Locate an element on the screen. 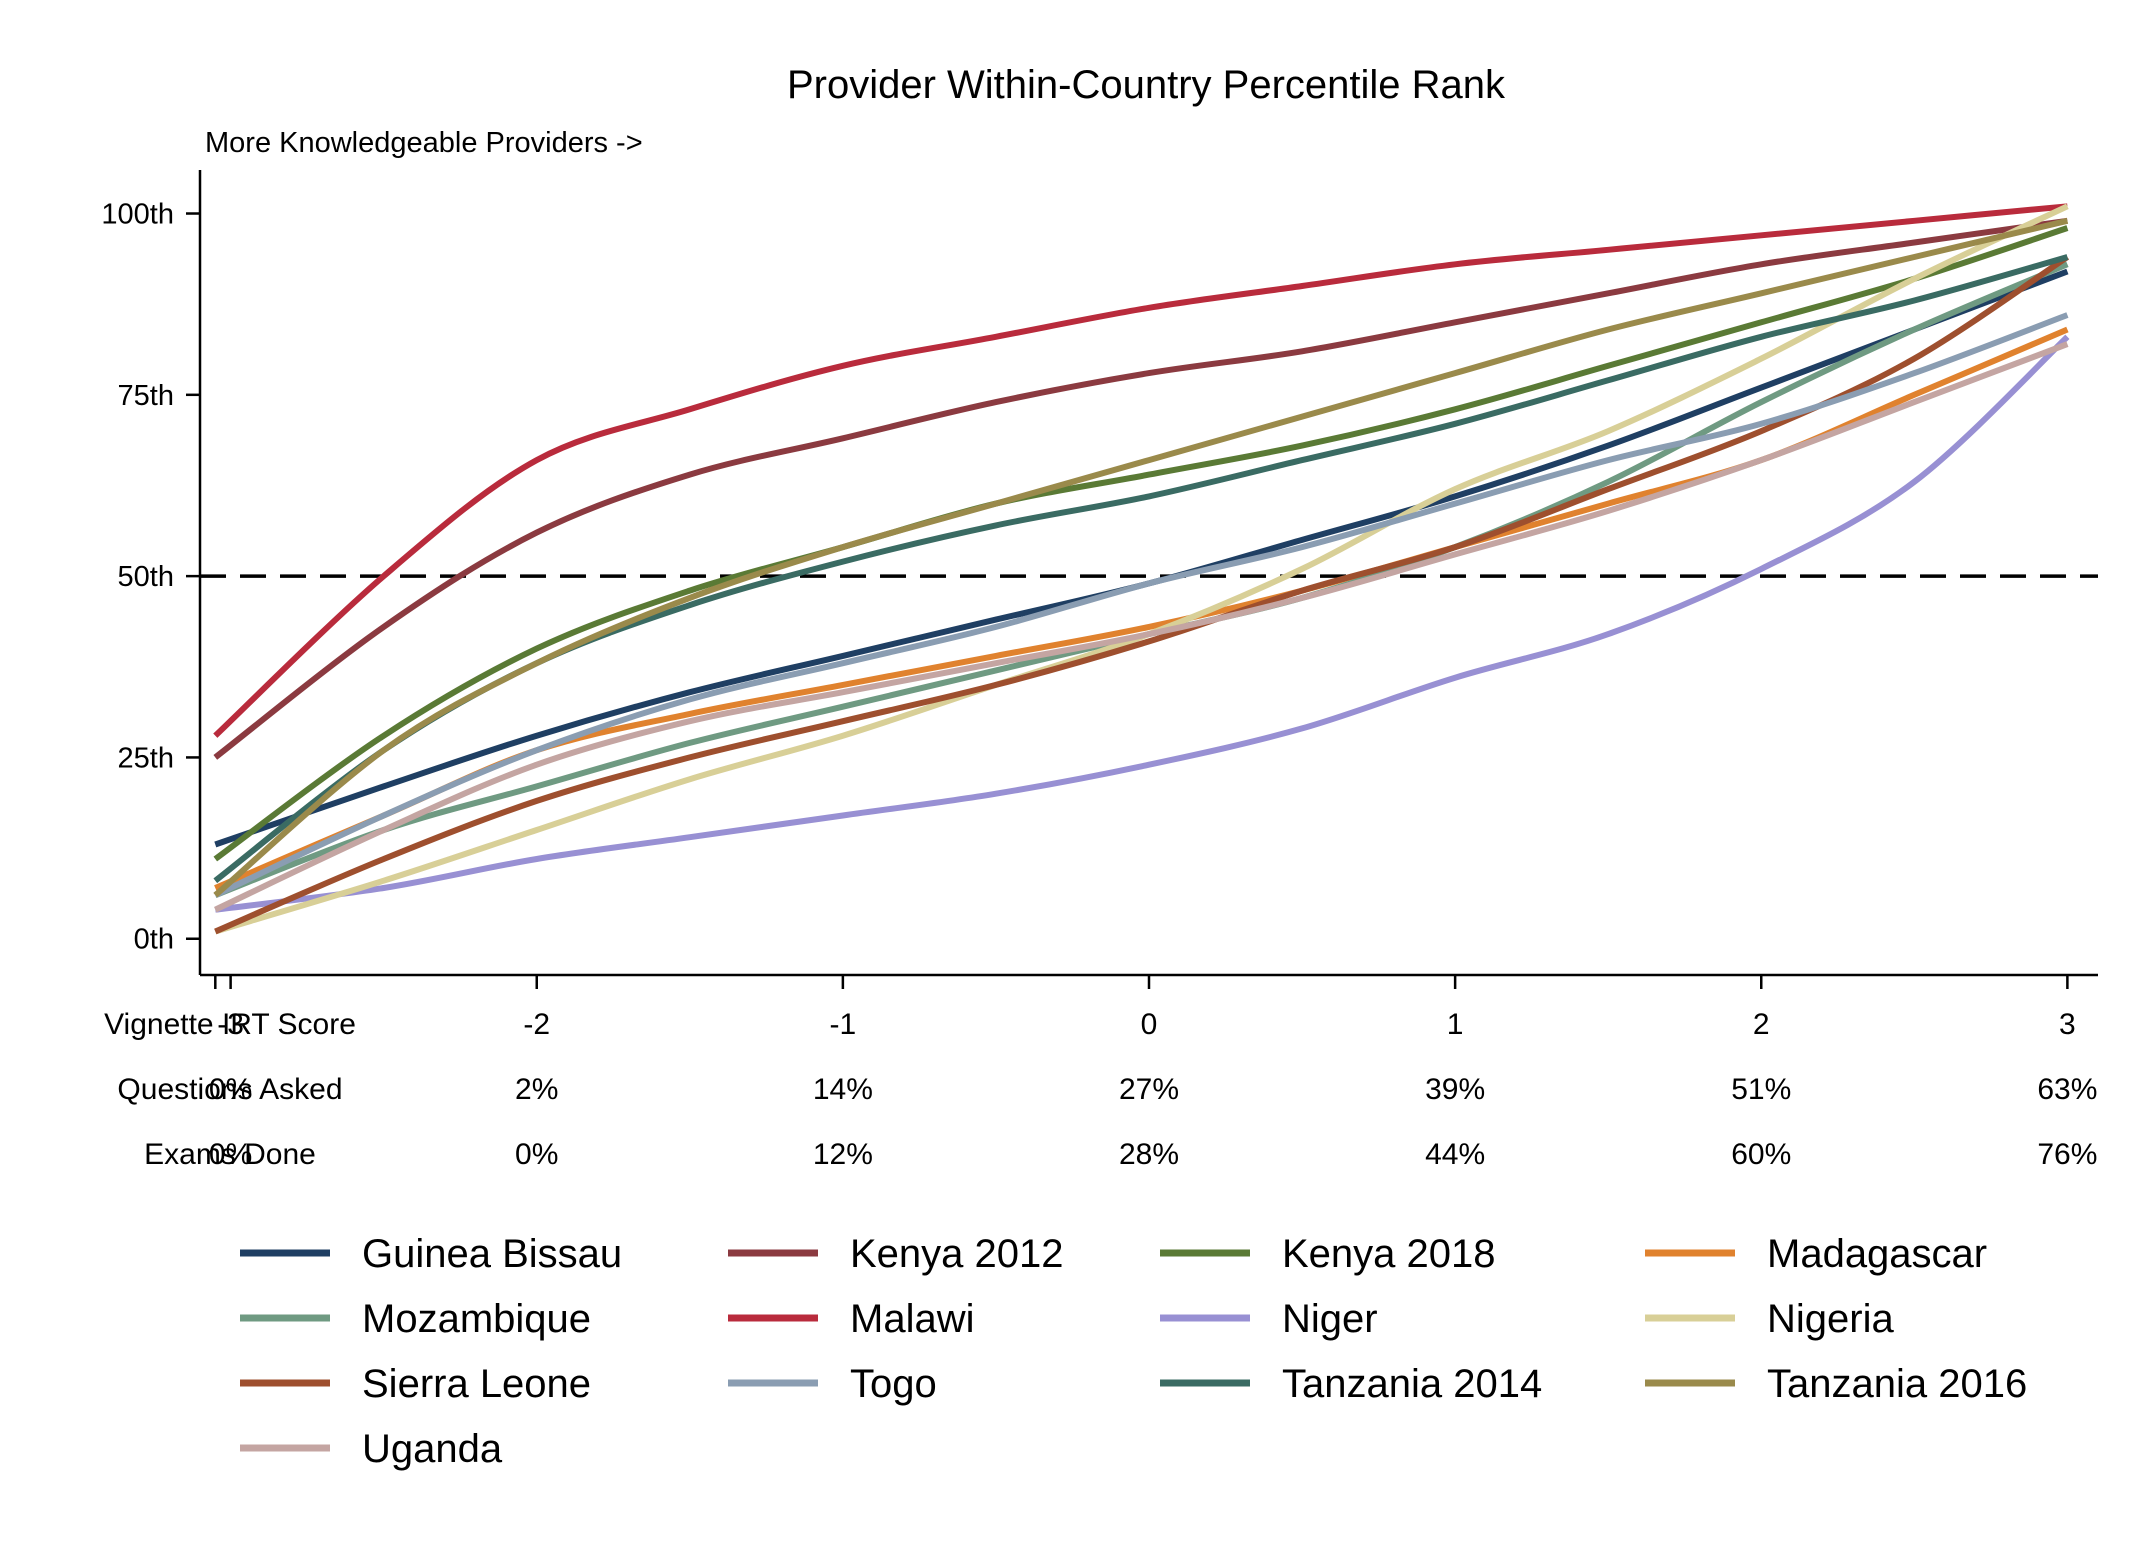 The height and width of the screenshot is (1563, 2142). legend-label-niger: Niger is located at coordinates (1330, 1319).